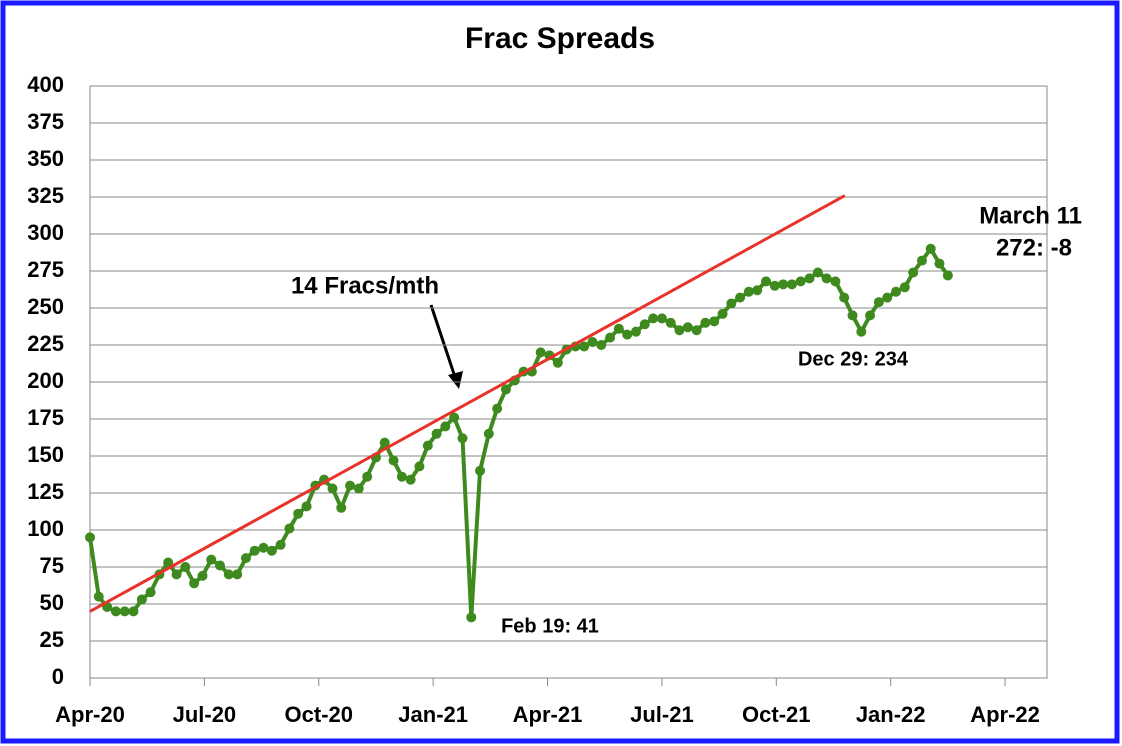  Describe the element at coordinates (45, 269) in the screenshot. I see `y-tick-label: 275` at that location.